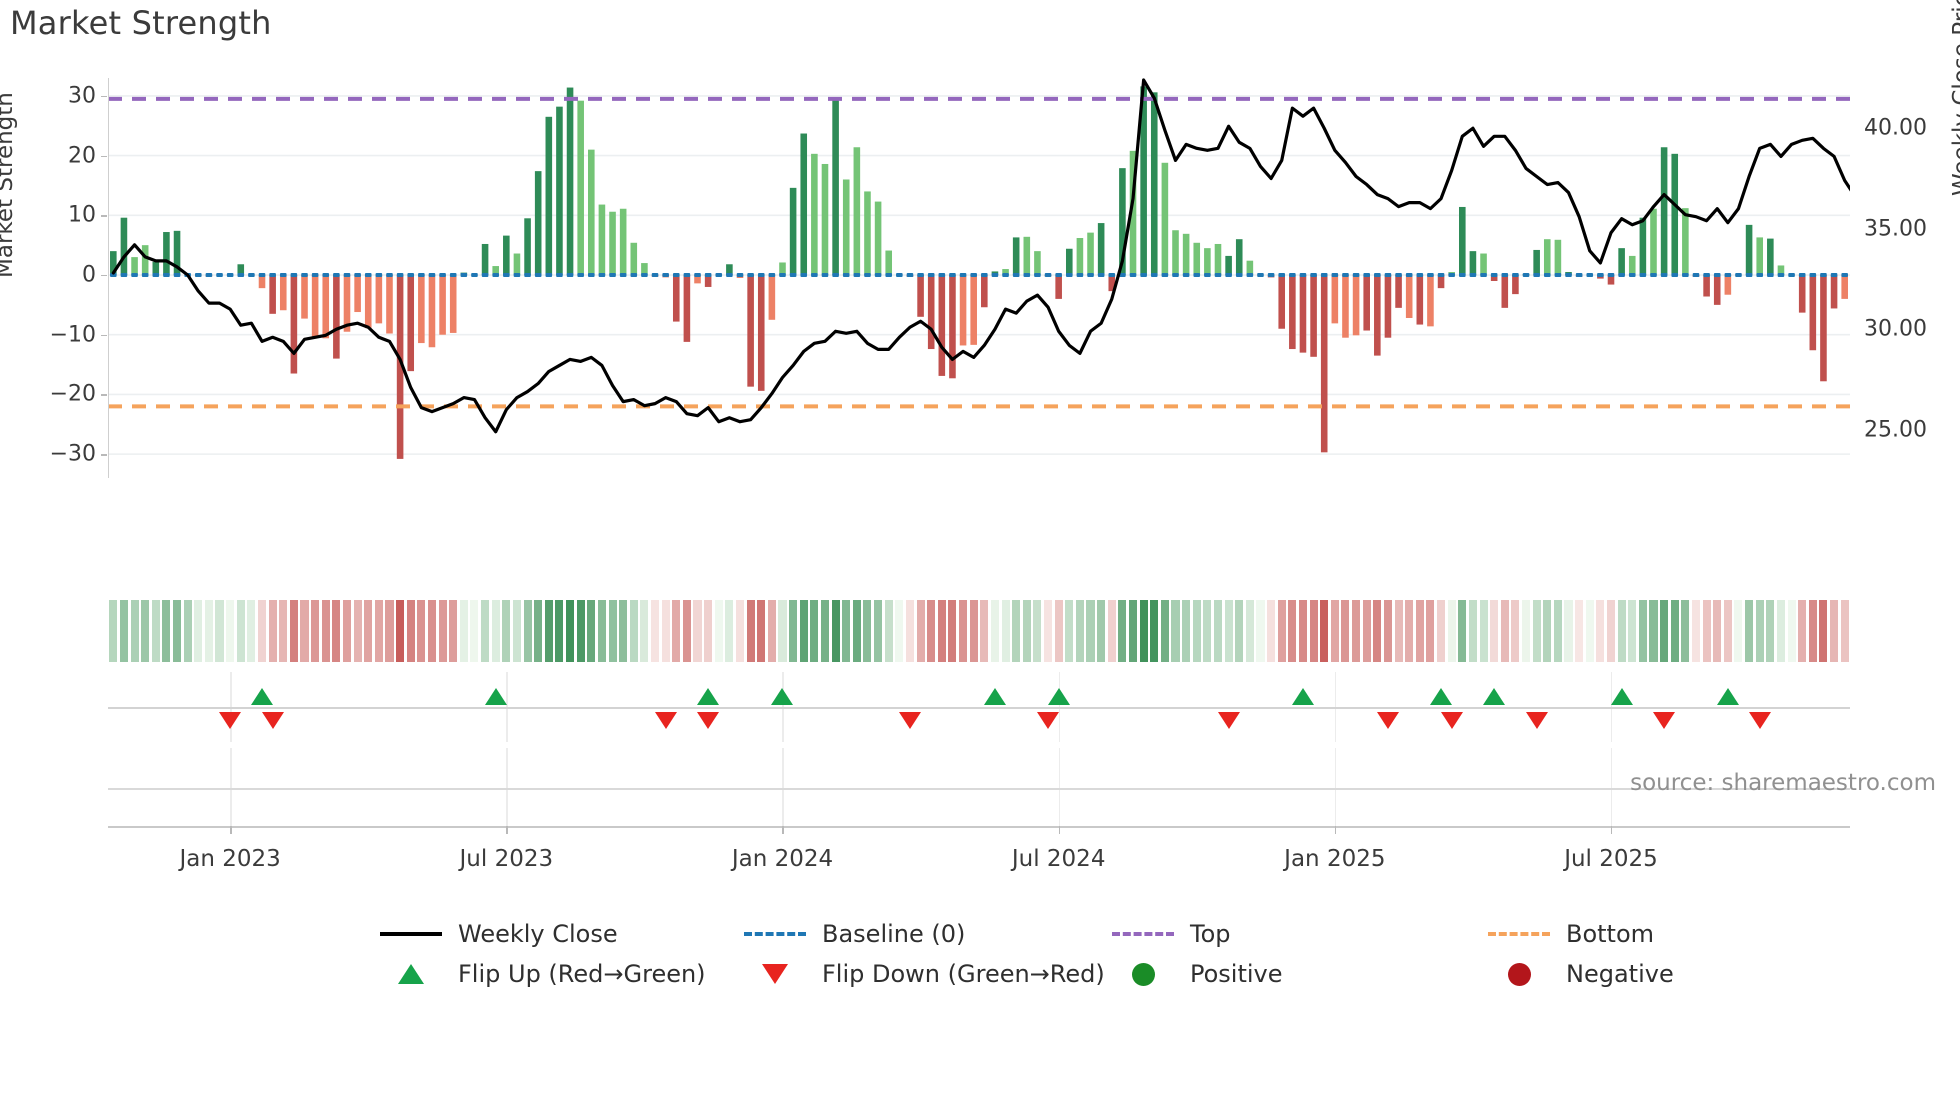  Describe the element at coordinates (923, 974) in the screenshot. I see `legend-item: Flip Down (Green→Red)` at that location.